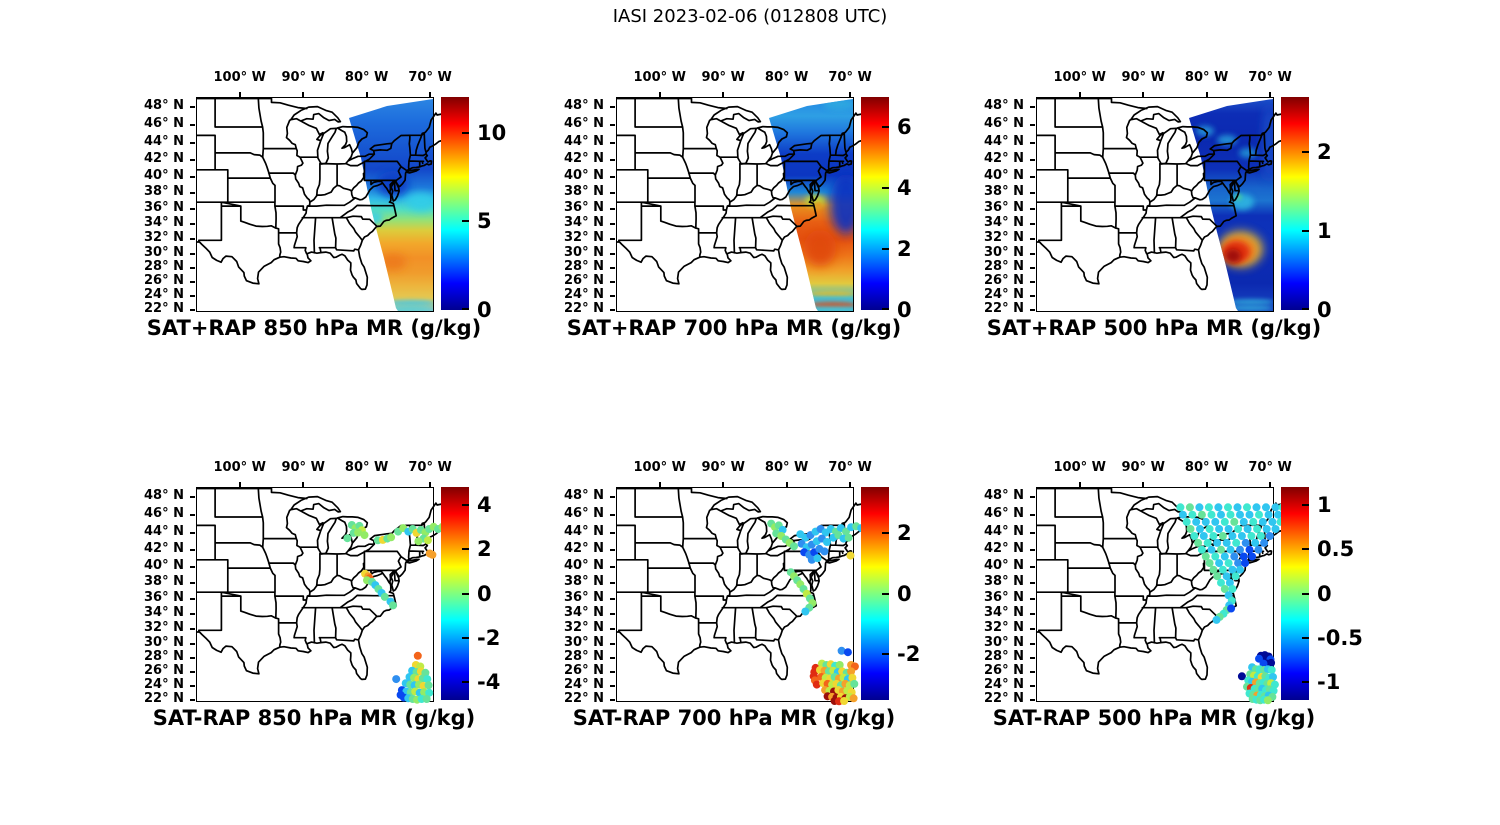  I want to click on panel-title: SAT+RAP 500 hPa MR (g/kg), so click(1154, 328).